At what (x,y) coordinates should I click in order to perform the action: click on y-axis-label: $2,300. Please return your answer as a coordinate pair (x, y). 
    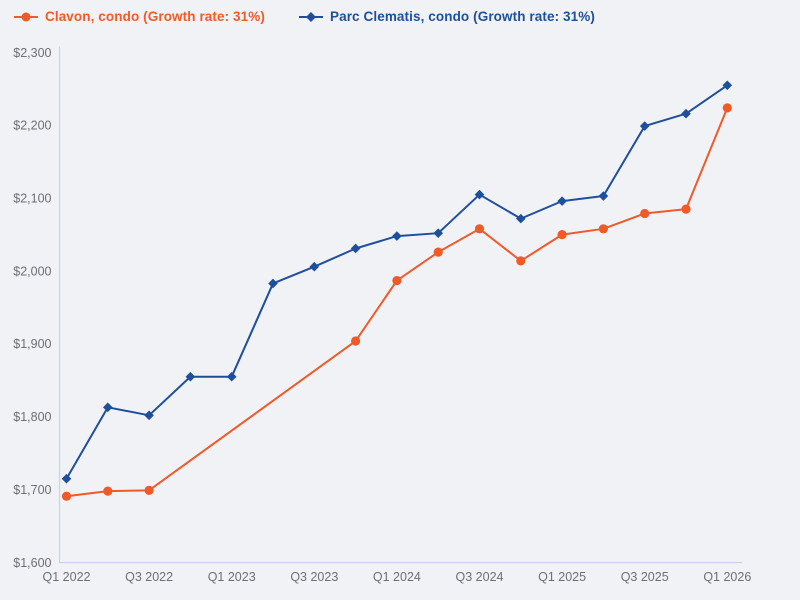
    Looking at the image, I should click on (32, 53).